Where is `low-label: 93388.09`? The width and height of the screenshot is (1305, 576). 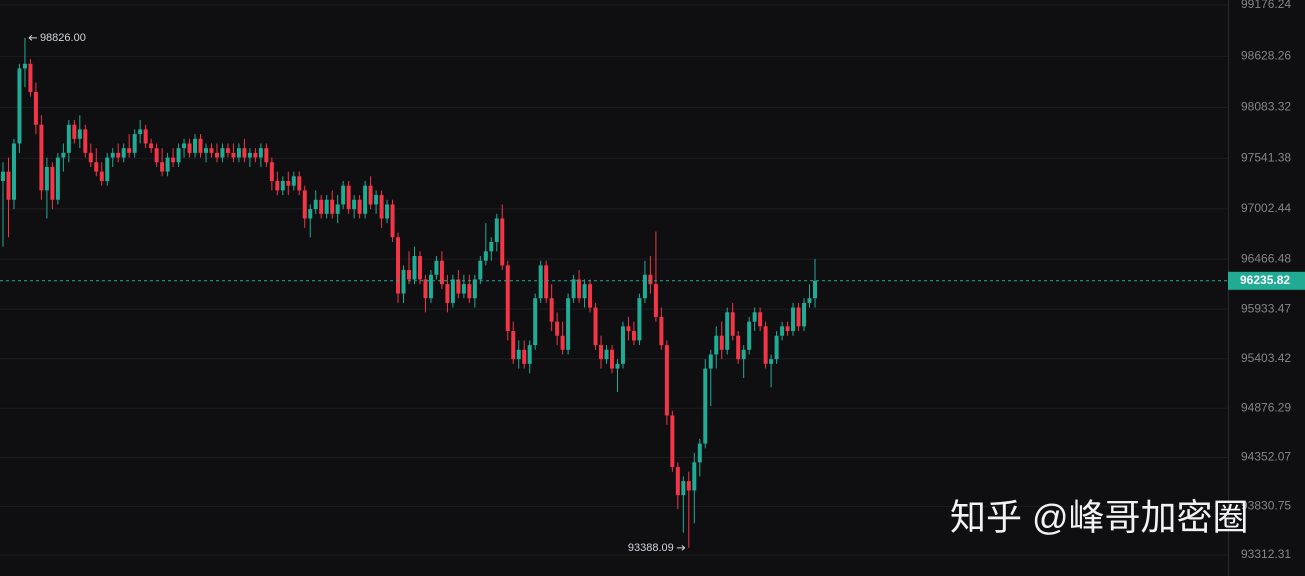
low-label: 93388.09 is located at coordinates (651, 548).